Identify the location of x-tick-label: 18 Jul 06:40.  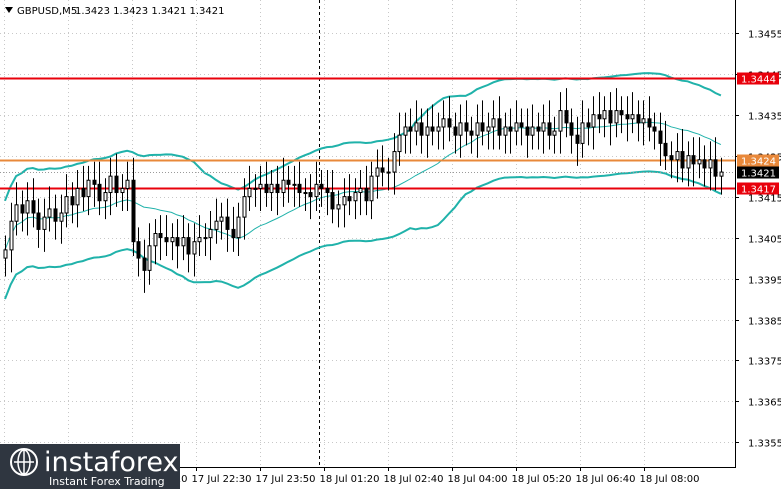
(606, 479).